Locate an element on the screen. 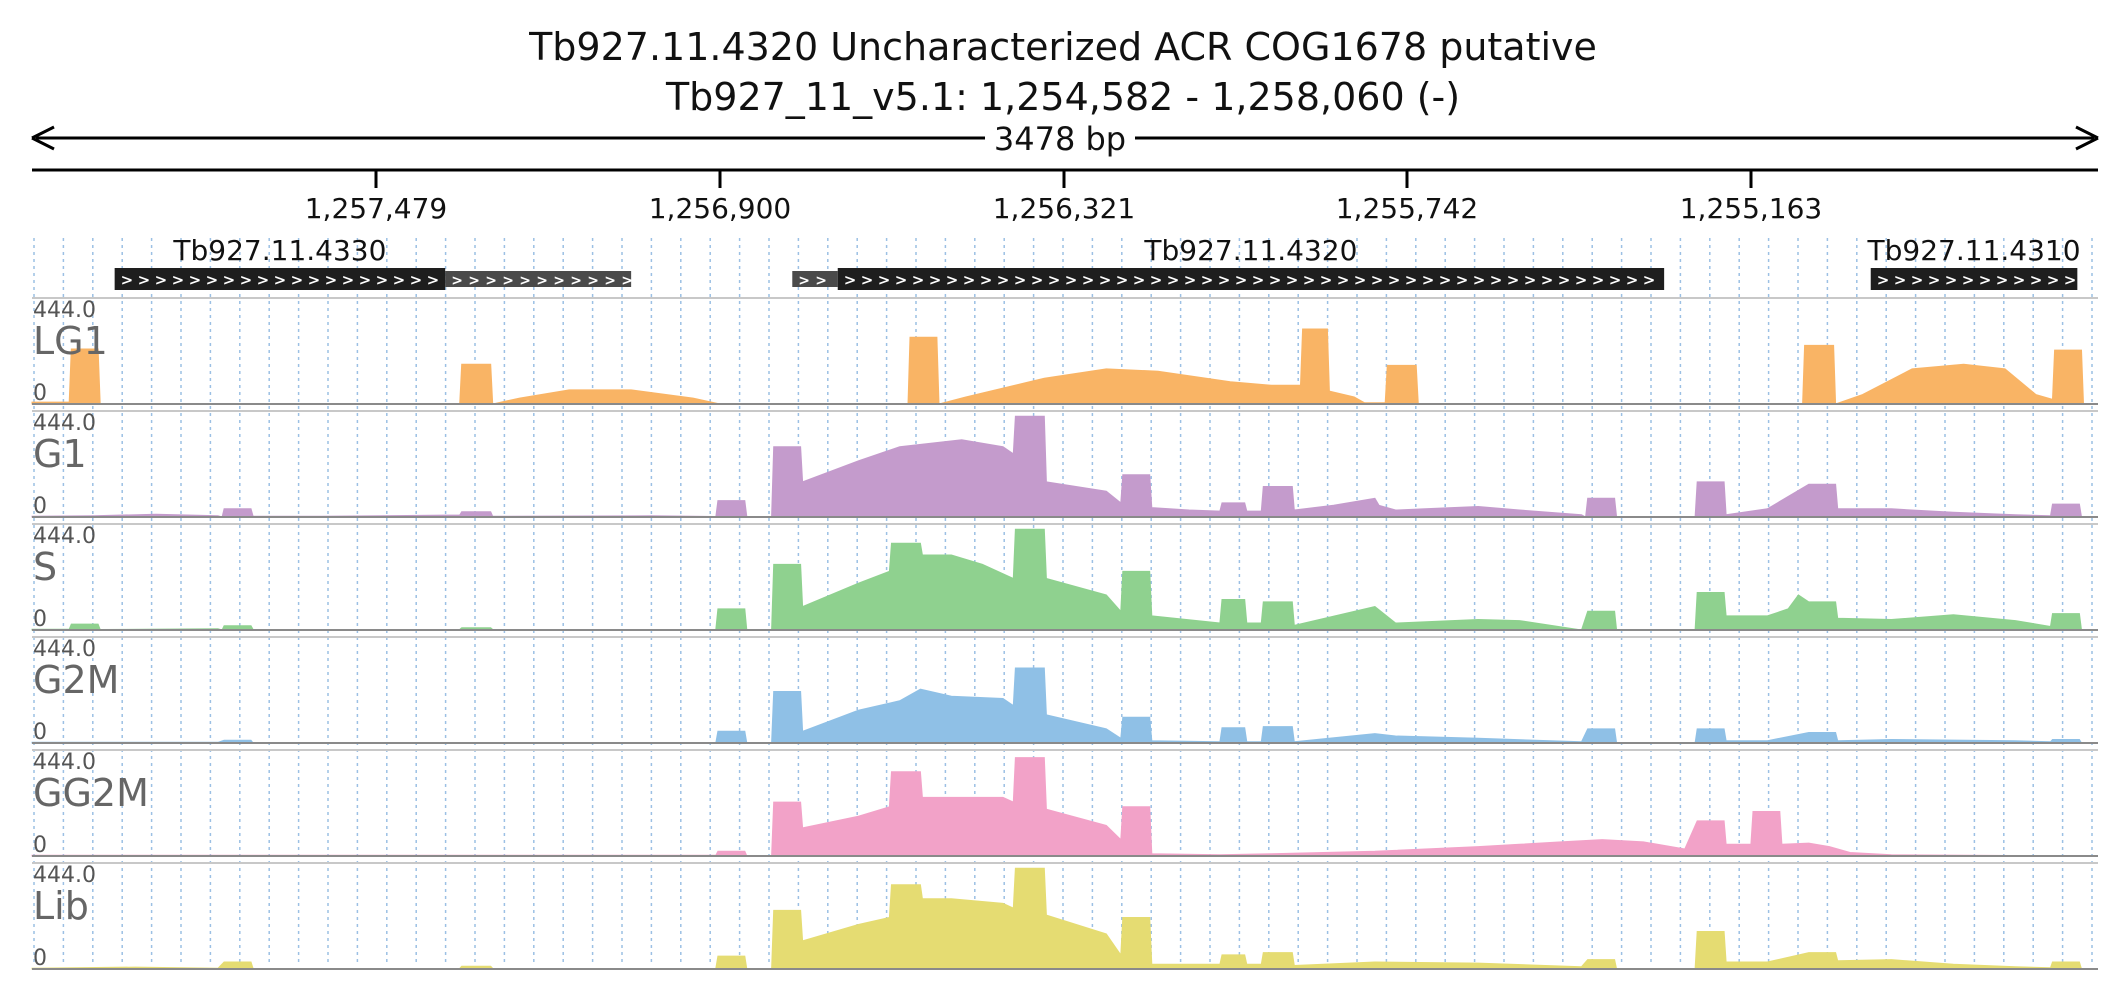  span-label: 3478 bp is located at coordinates (1060, 139).